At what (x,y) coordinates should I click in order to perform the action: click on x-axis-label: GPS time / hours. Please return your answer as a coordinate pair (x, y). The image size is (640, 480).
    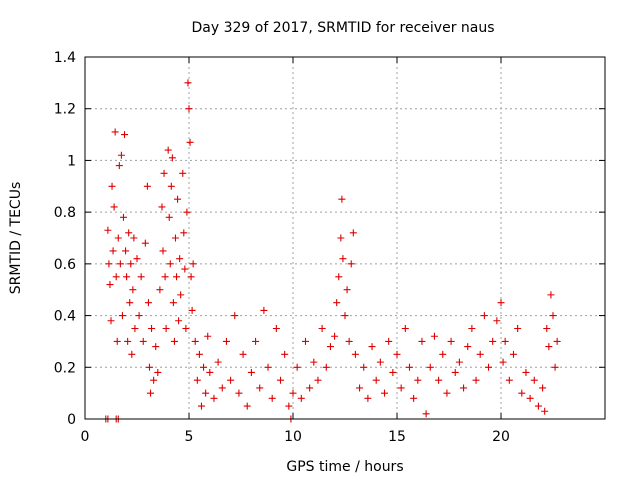
    Looking at the image, I should click on (344, 467).